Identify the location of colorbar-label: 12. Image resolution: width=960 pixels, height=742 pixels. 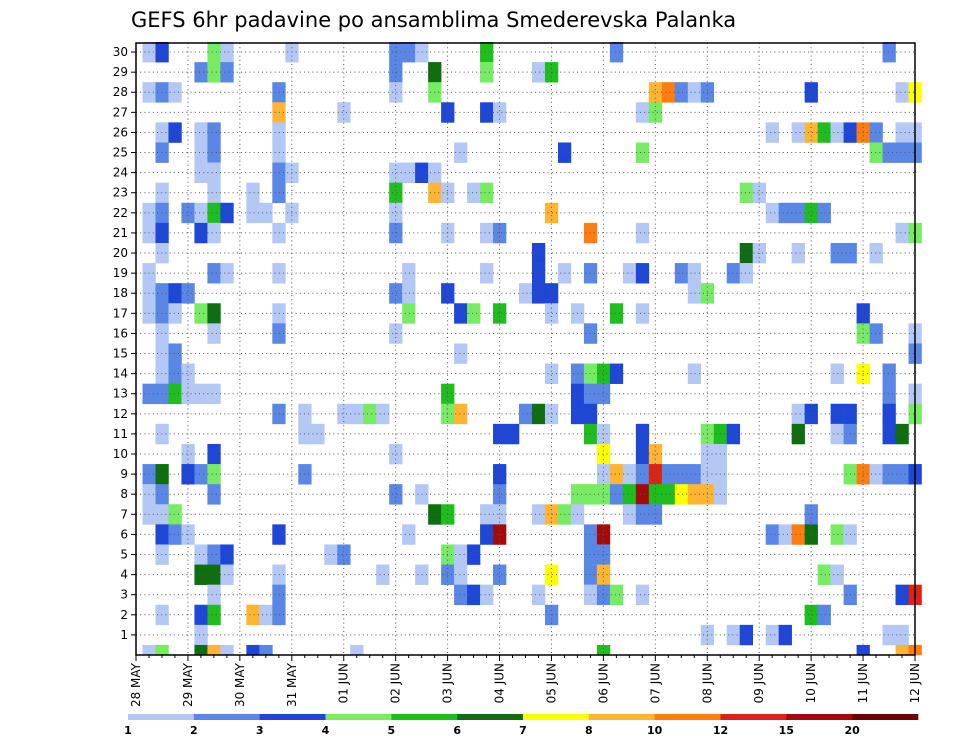
(720, 730).